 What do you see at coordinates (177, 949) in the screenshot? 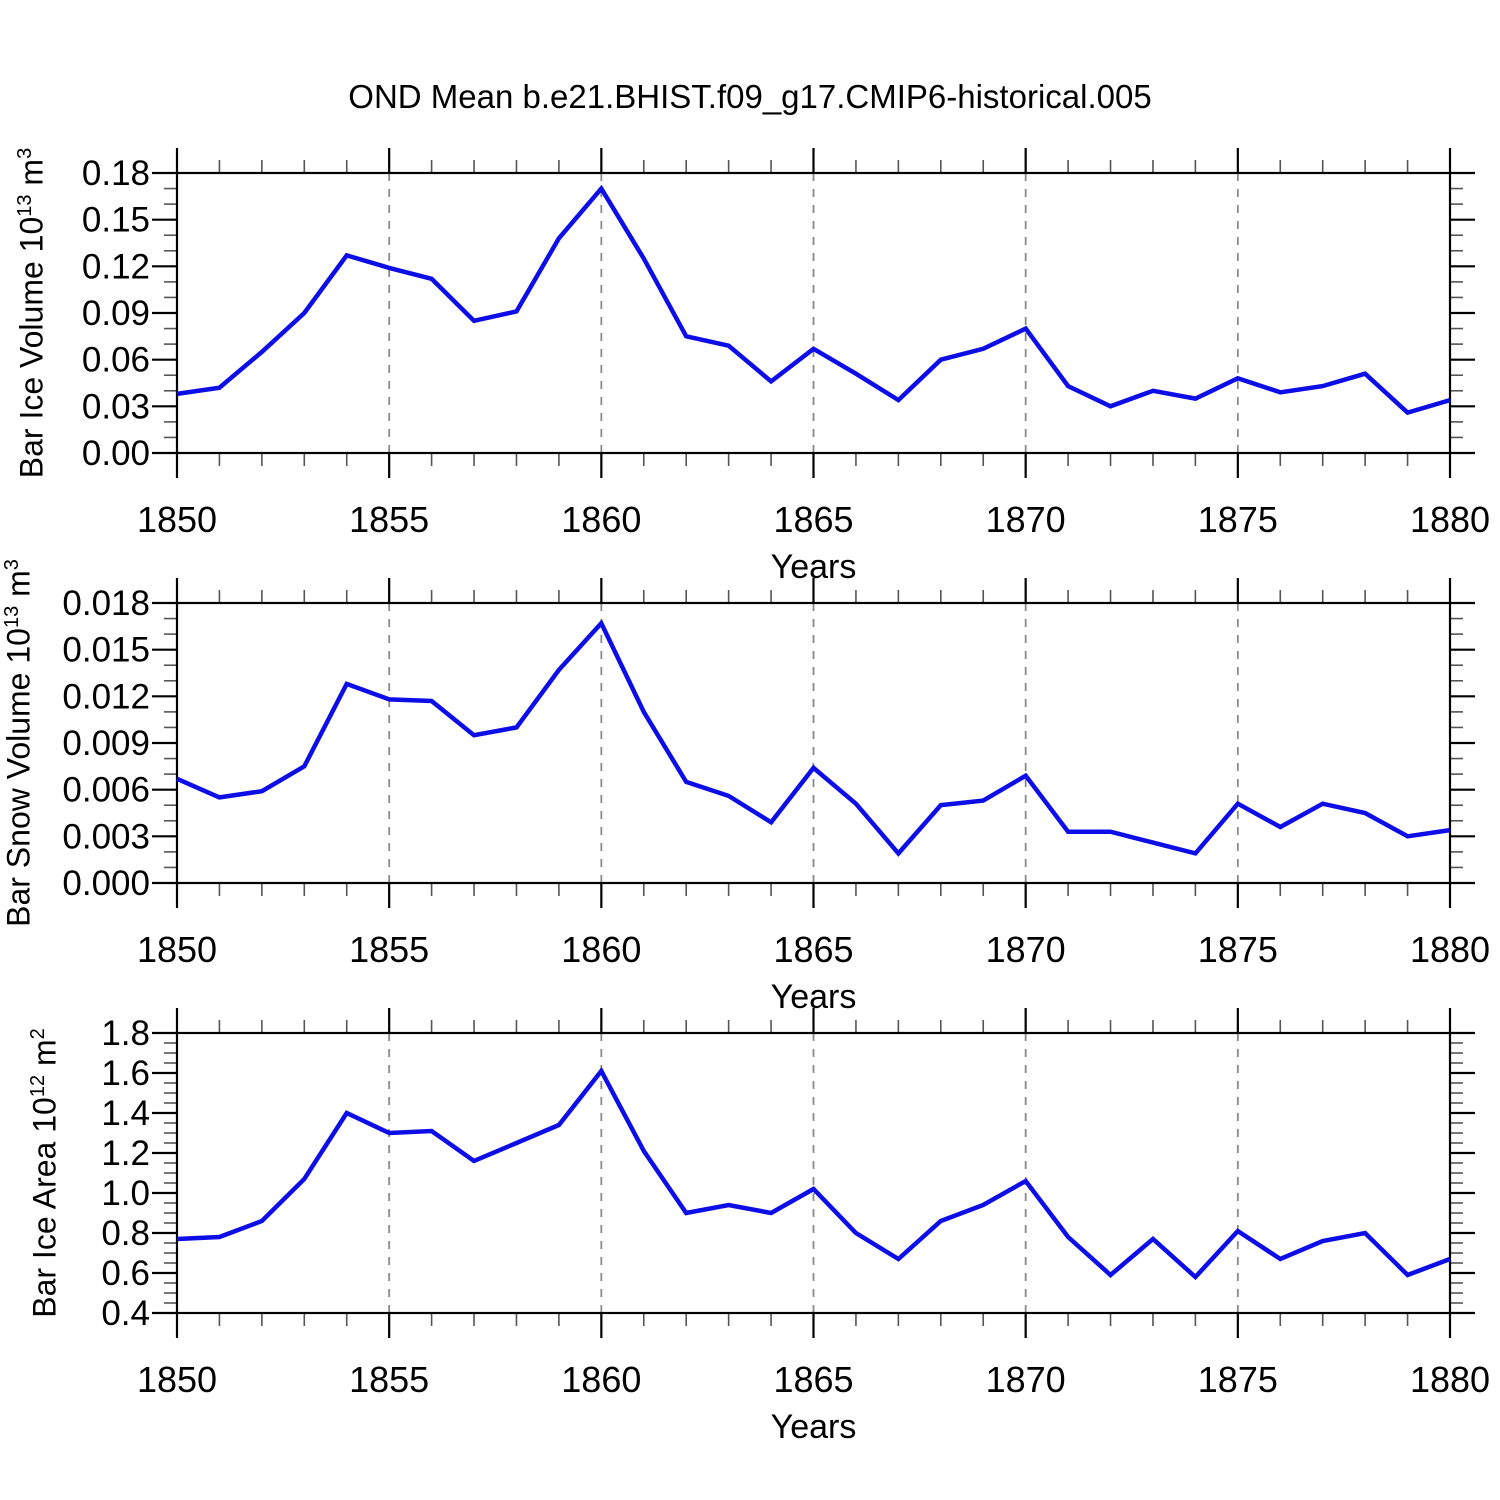
I see `x-tick-label-snow-volume: 1850` at bounding box center [177, 949].